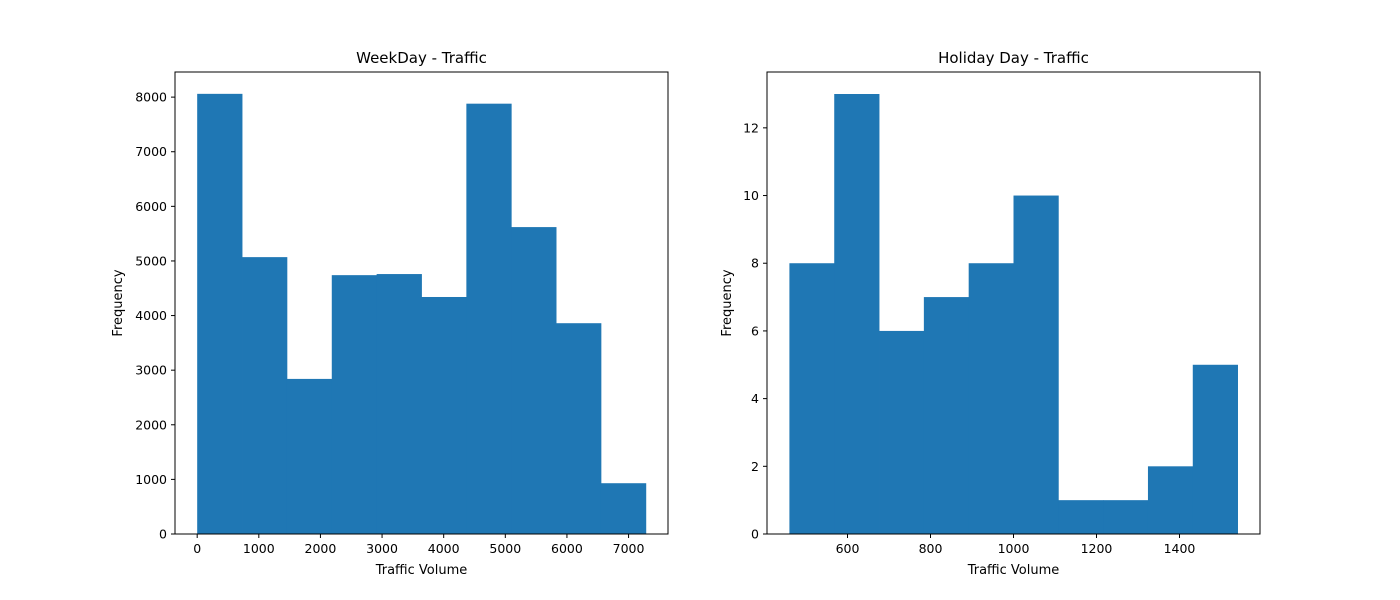 Image resolution: width=1400 pixels, height=600 pixels. What do you see at coordinates (419, 545) in the screenshot?
I see `x-axis-ticks: 0 1000 2000 3000 4000 5000 6000 7000` at bounding box center [419, 545].